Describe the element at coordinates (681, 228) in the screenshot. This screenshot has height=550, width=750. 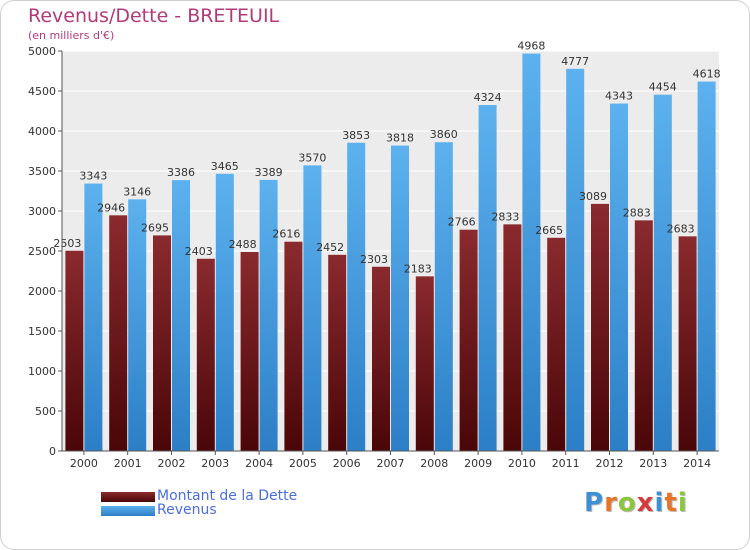
I see `data-label-dette: 2683` at that location.